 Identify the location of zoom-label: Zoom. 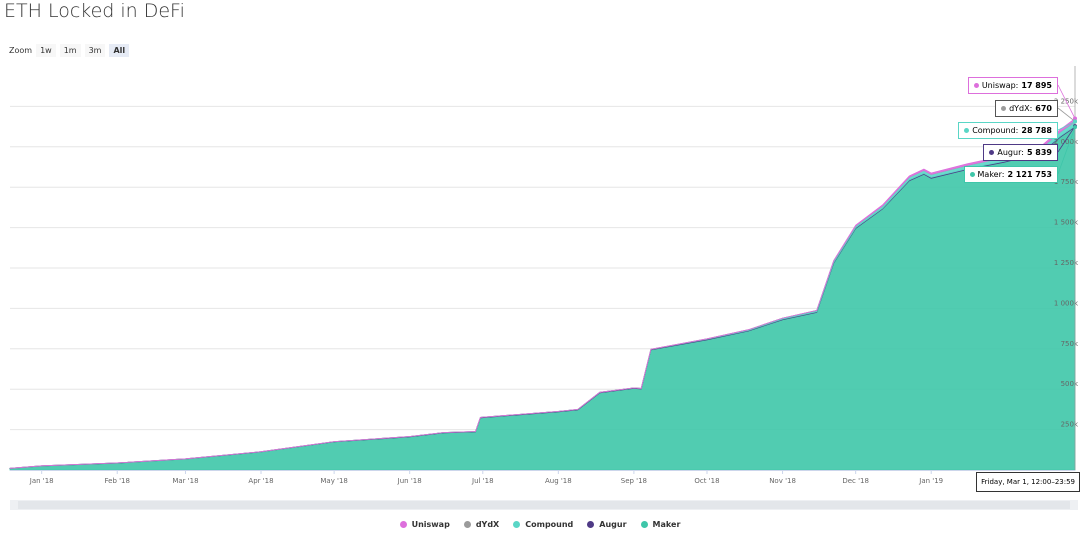
(21, 50).